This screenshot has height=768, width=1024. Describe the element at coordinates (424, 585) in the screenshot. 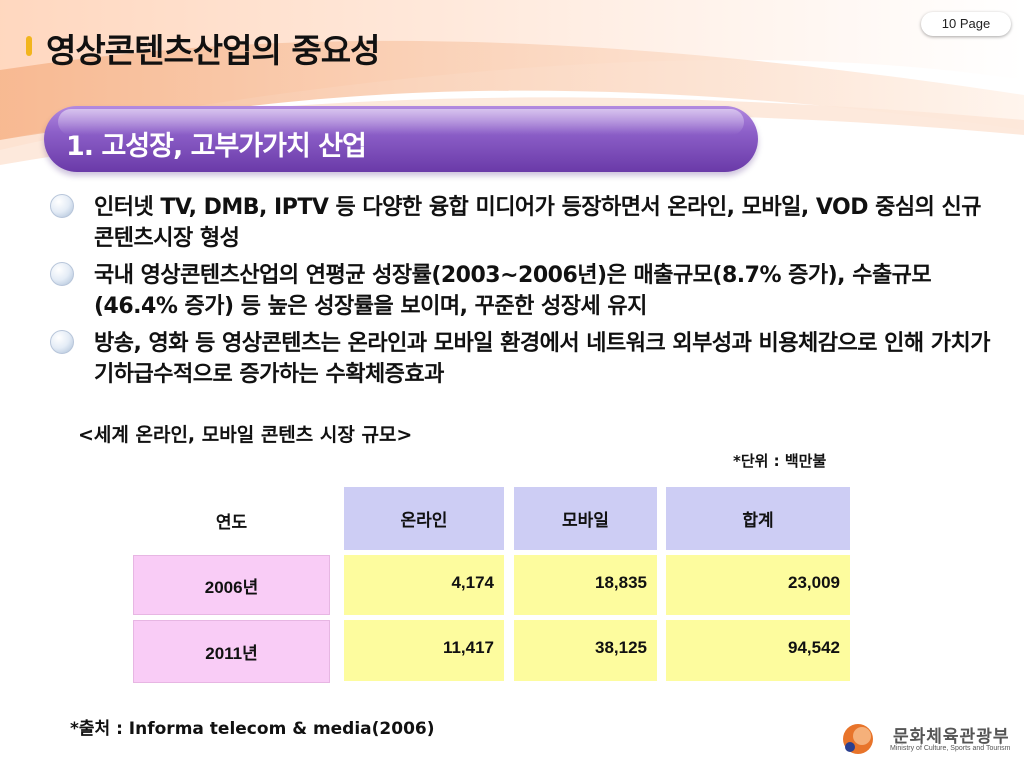

I see `table-cell-online: 4,174` at that location.